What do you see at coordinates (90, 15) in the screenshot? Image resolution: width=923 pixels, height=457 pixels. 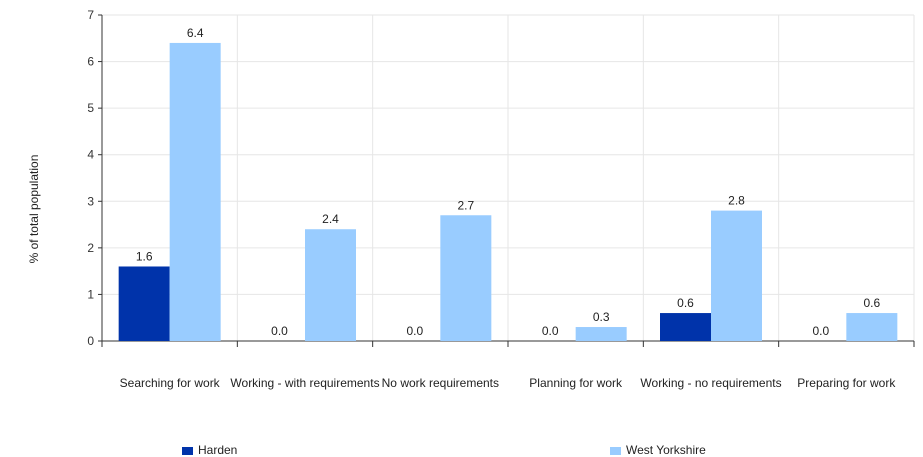 I see `y-tick-label: 7` at bounding box center [90, 15].